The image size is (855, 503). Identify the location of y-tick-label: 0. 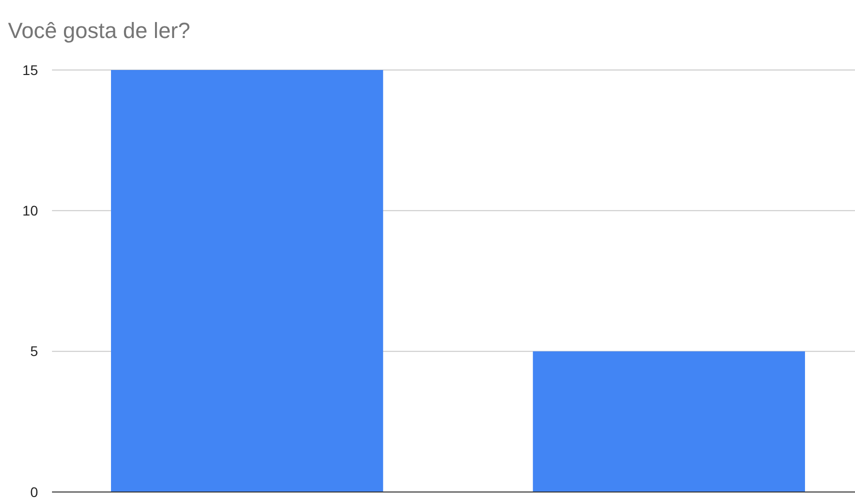
(34, 492).